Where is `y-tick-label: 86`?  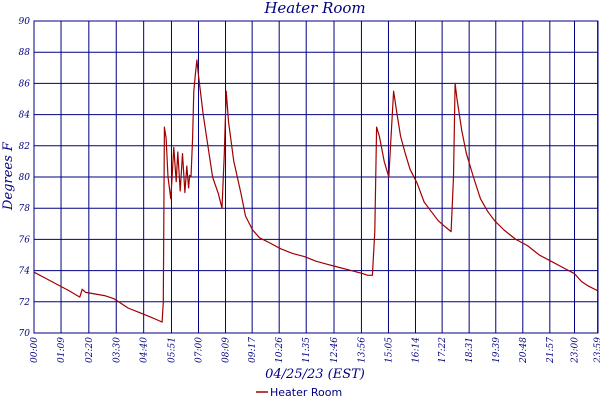 y-tick-label: 86 is located at coordinates (25, 84).